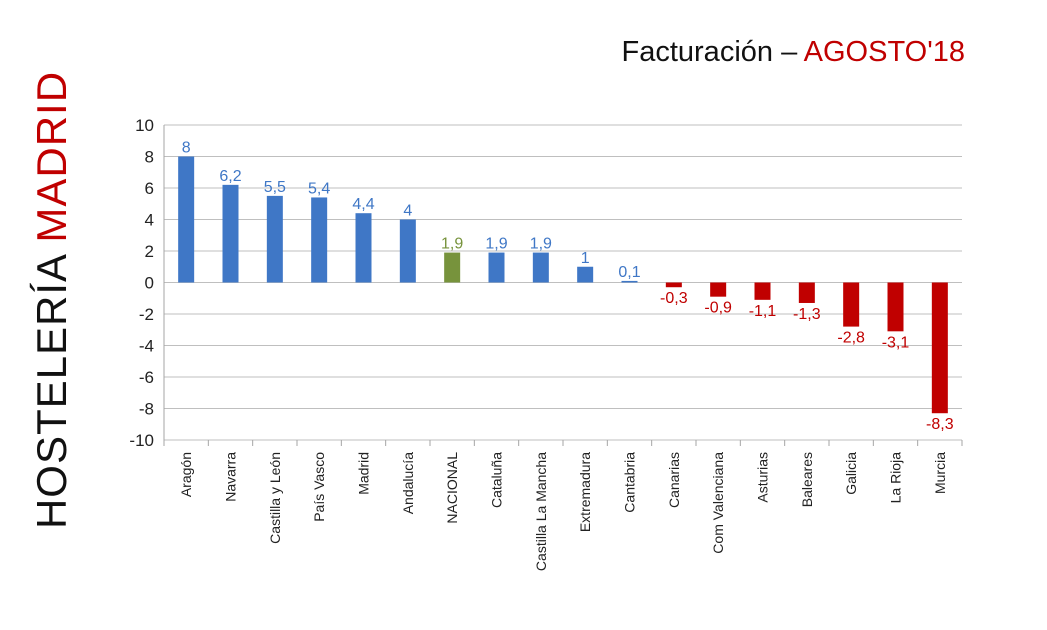  What do you see at coordinates (718, 308) in the screenshot?
I see `data-label: -0,9` at bounding box center [718, 308].